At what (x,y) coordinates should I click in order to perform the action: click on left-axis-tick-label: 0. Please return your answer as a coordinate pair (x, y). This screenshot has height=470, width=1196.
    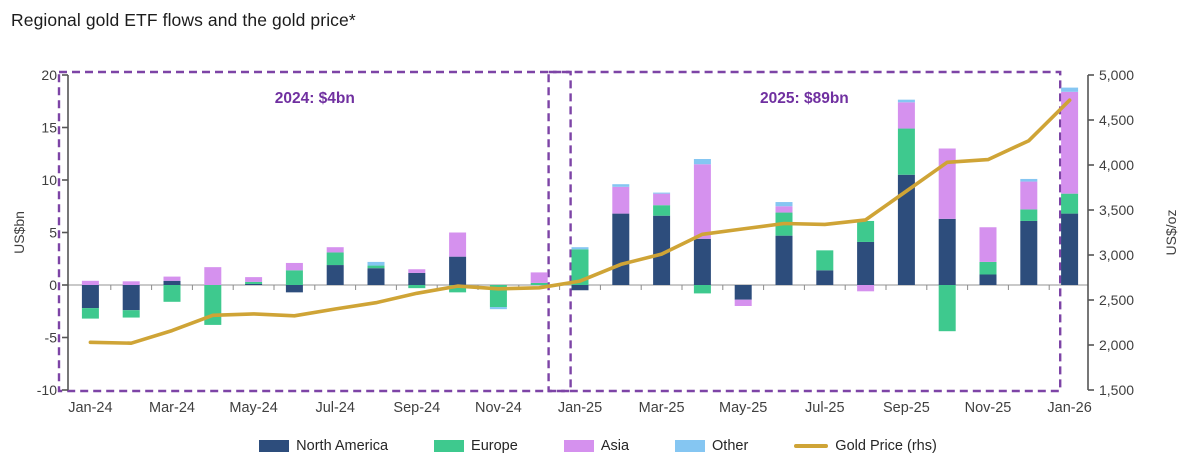
    Looking at the image, I should click on (53, 285).